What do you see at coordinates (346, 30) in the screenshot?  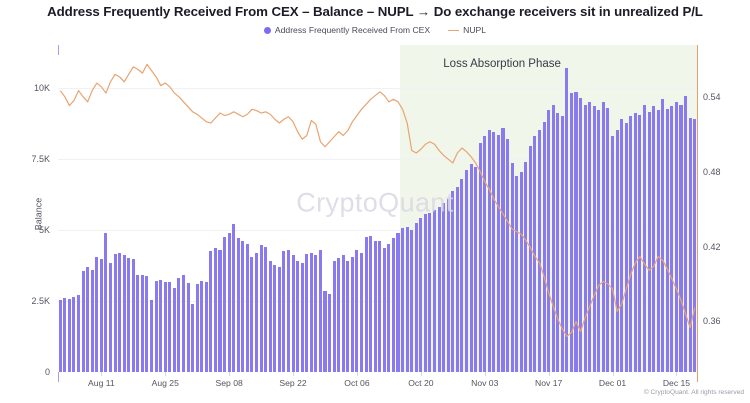 I see `legend-item-balance: Address Frequently Received From CEX` at bounding box center [346, 30].